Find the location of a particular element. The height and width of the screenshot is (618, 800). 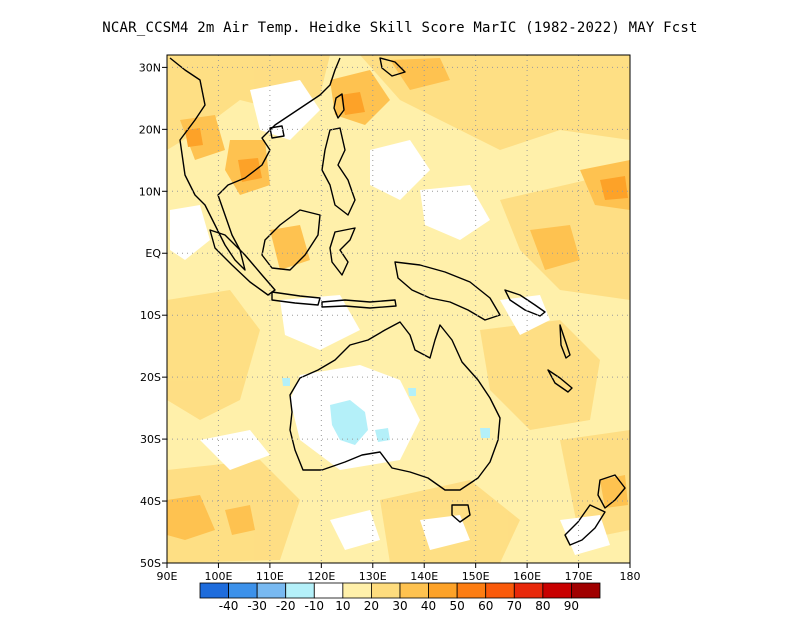

dark-orange-shading-layer is located at coordinates (406, 146).